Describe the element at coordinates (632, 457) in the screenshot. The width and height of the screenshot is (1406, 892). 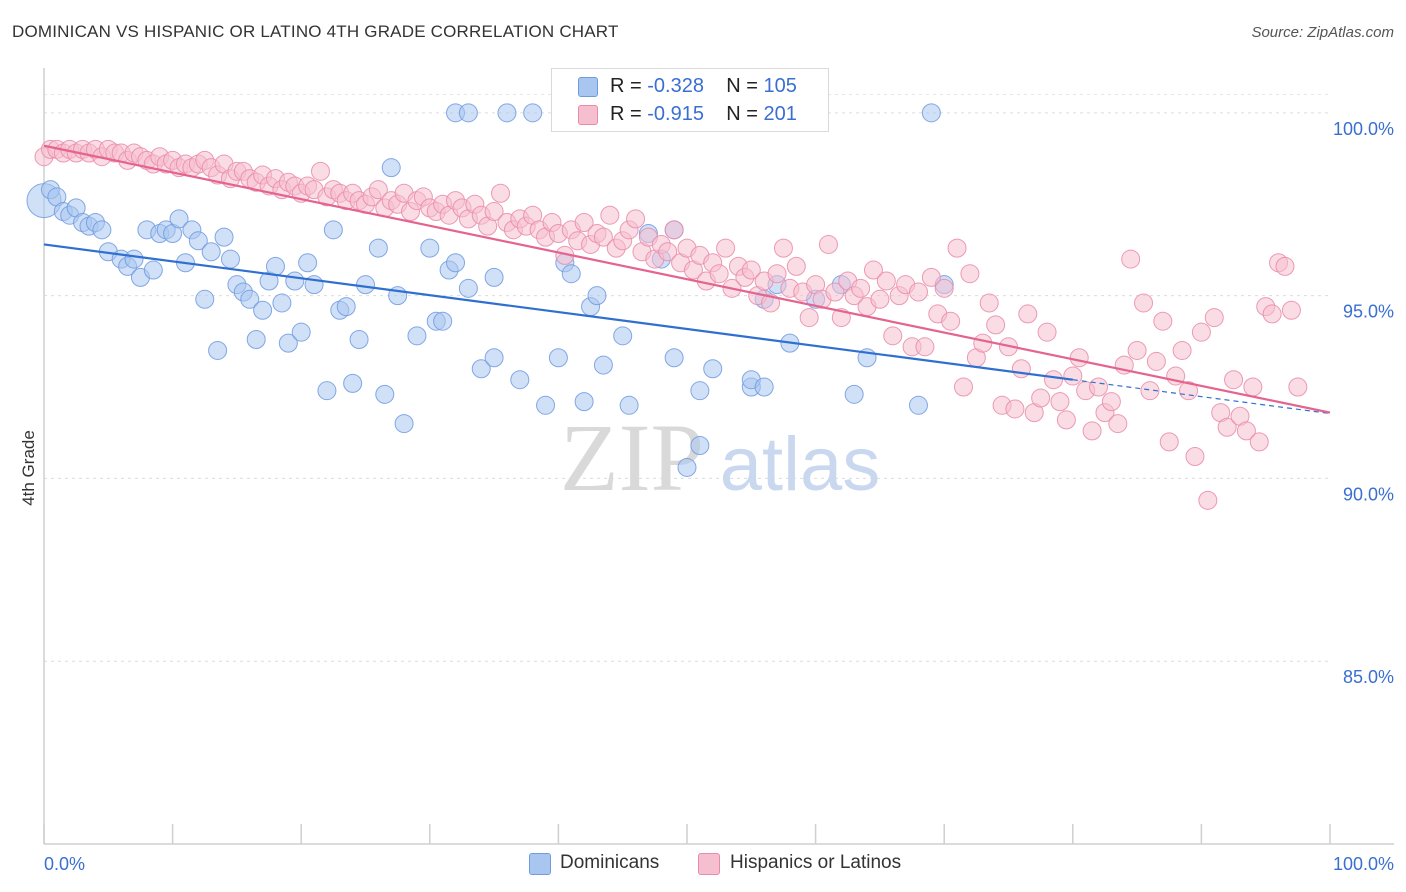
I see `watermark-zip: ZIP` at that location.